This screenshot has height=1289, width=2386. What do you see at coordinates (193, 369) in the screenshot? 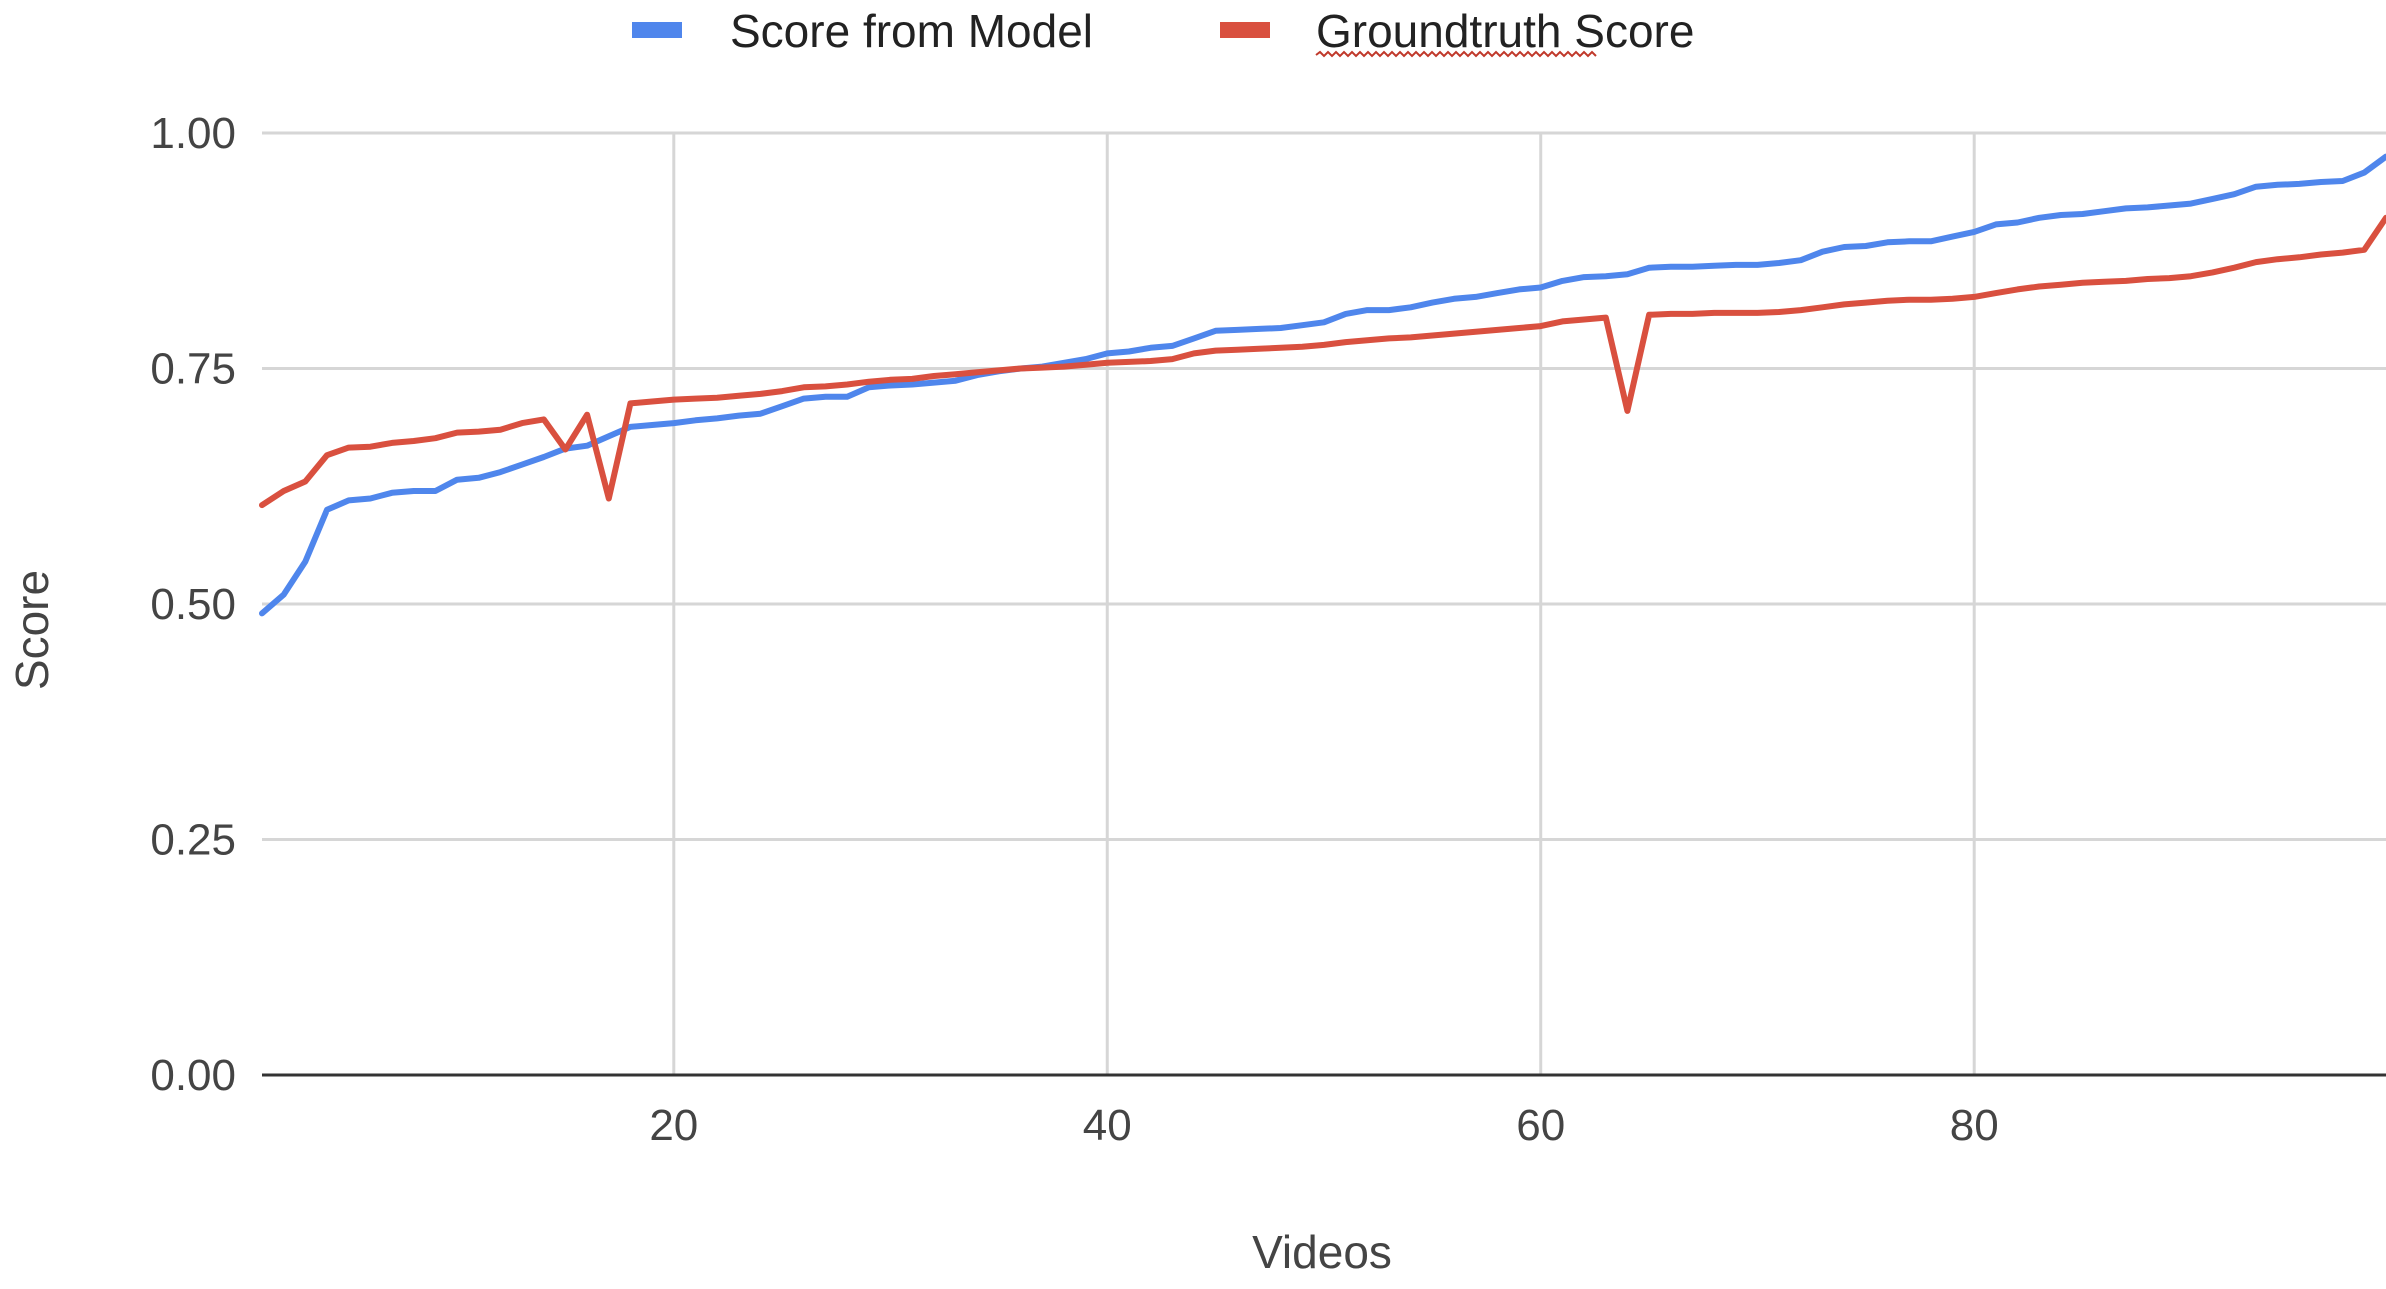
I see `y-tick-label: 0.75` at bounding box center [193, 369].